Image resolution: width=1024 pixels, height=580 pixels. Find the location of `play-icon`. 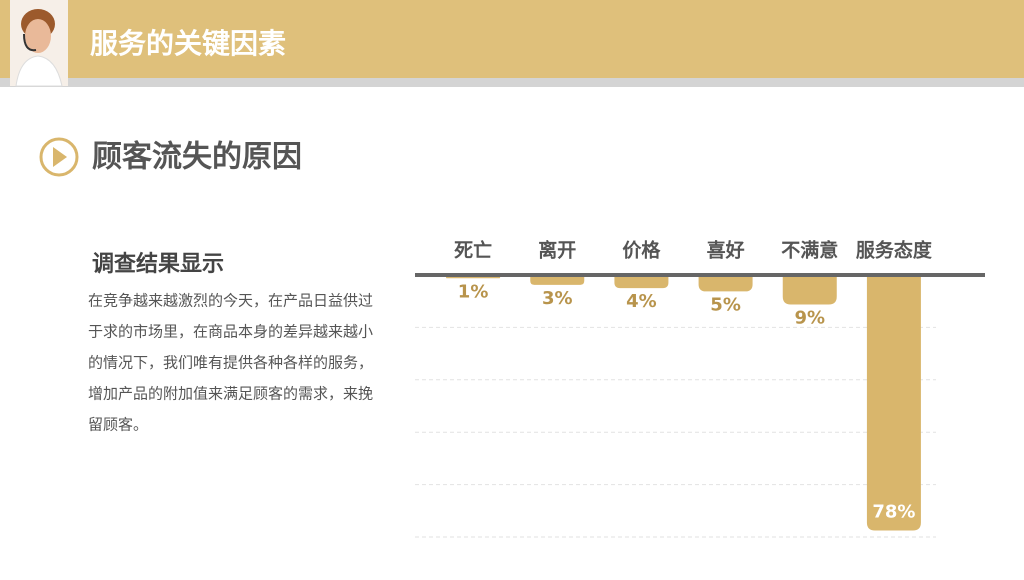

play-icon is located at coordinates (59, 157).